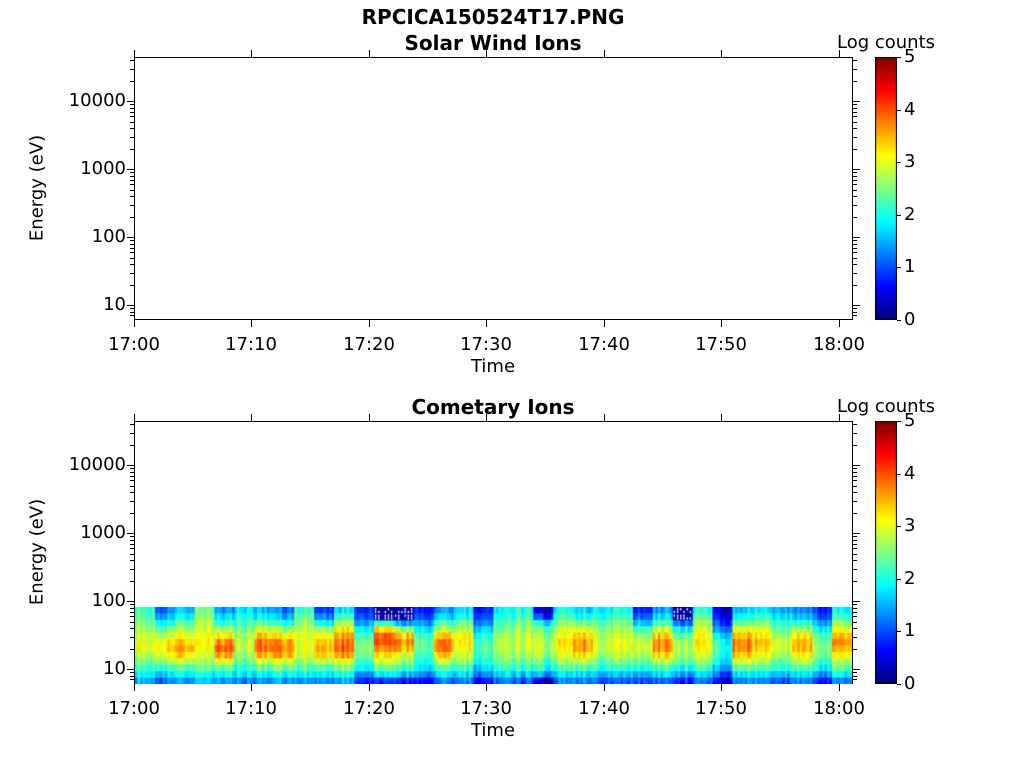 Image resolution: width=1024 pixels, height=768 pixels. What do you see at coordinates (910, 525) in the screenshot?
I see `colorbar-tick-label: 3` at bounding box center [910, 525].